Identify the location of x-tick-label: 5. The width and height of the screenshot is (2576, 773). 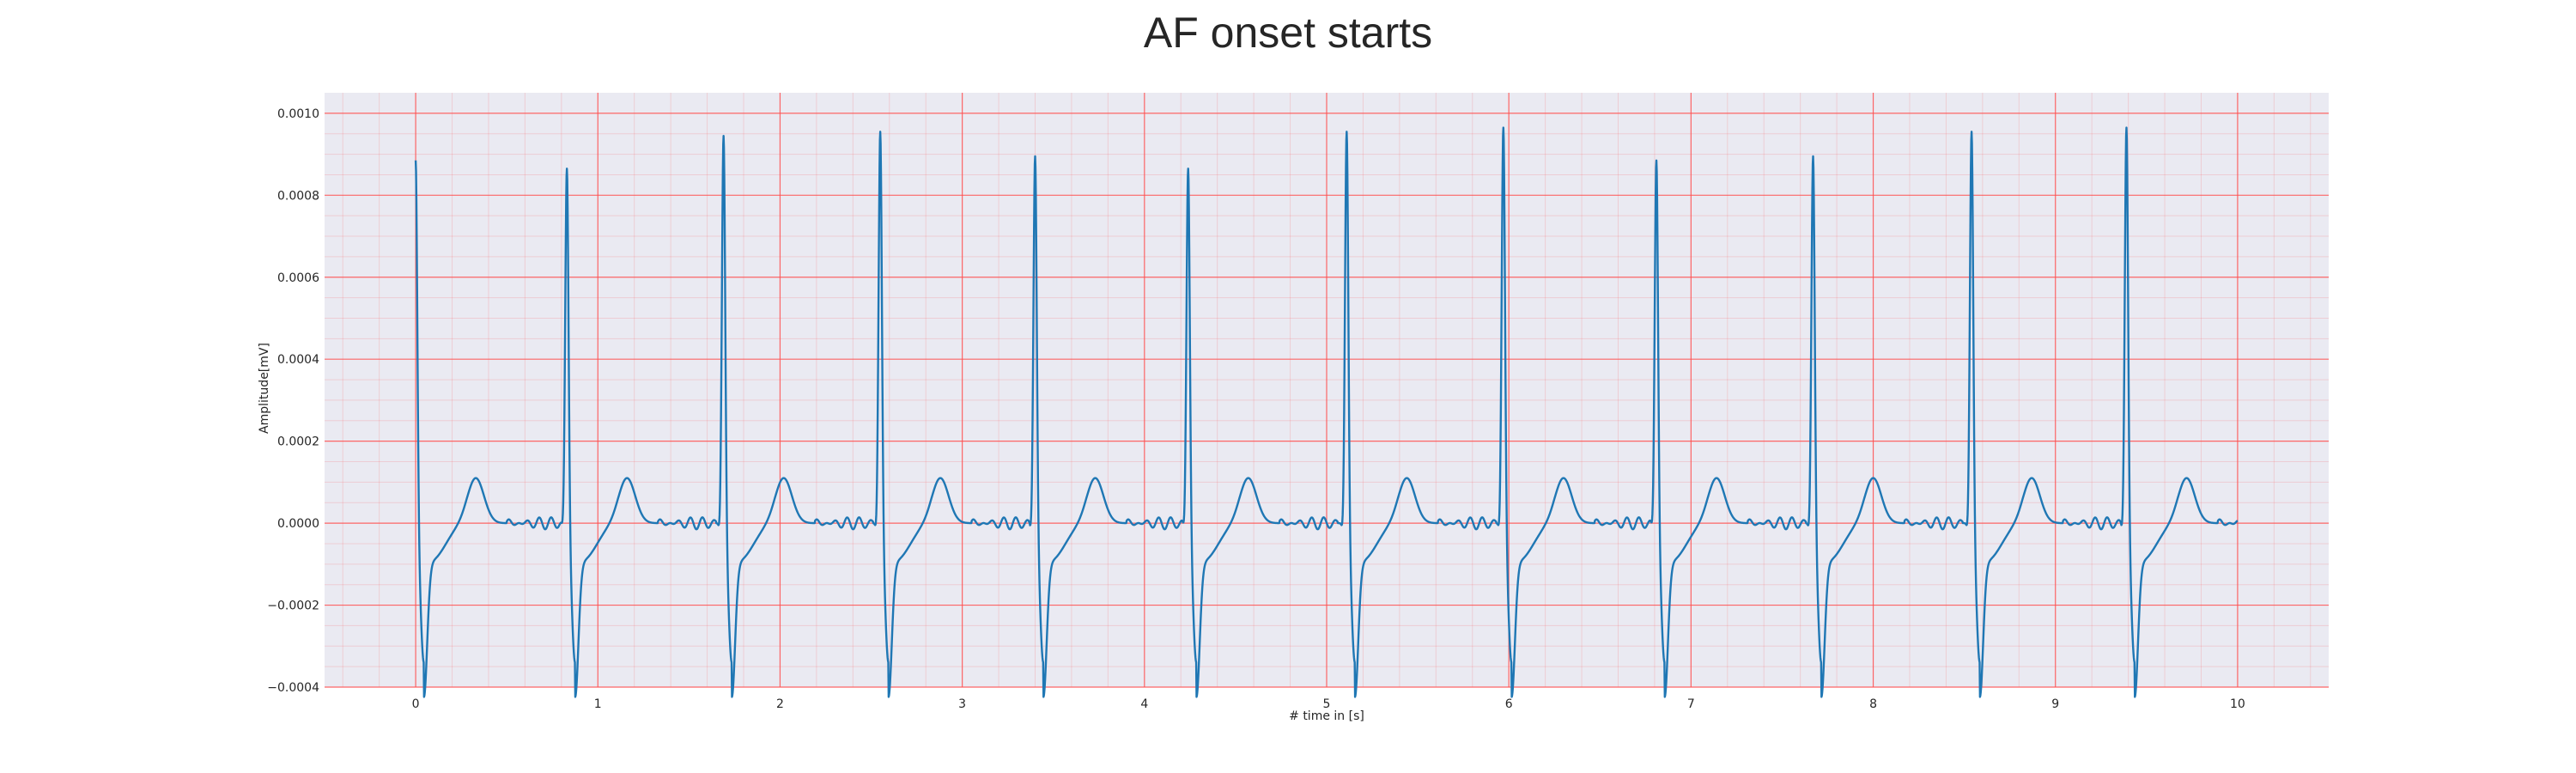
(1327, 704).